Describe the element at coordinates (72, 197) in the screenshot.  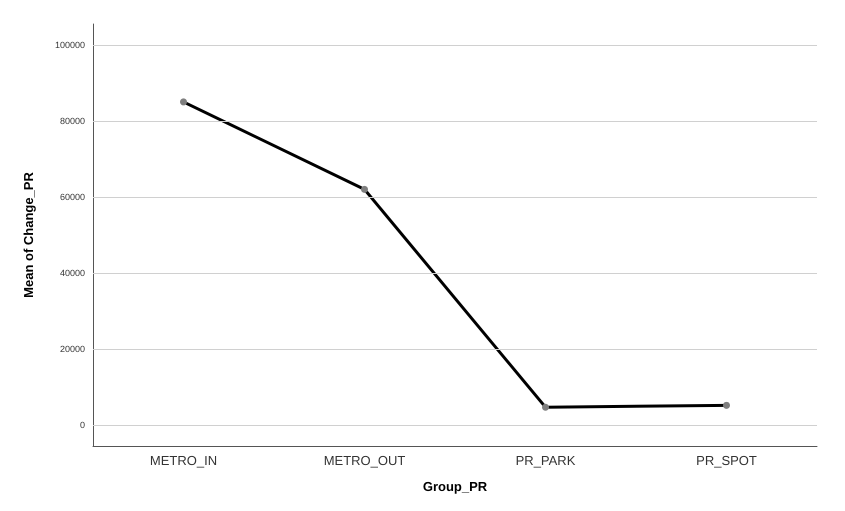
I see `y-tick-label: 60000` at that location.